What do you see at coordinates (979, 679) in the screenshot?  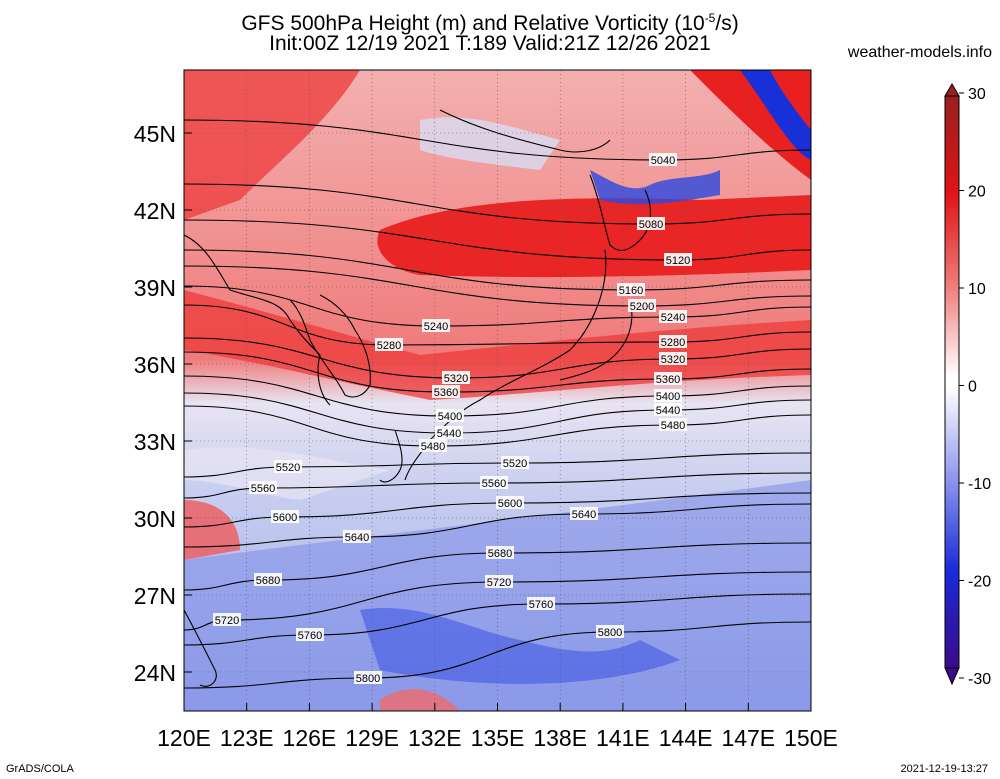 I see `colorbar-tick-label: -30` at bounding box center [979, 679].